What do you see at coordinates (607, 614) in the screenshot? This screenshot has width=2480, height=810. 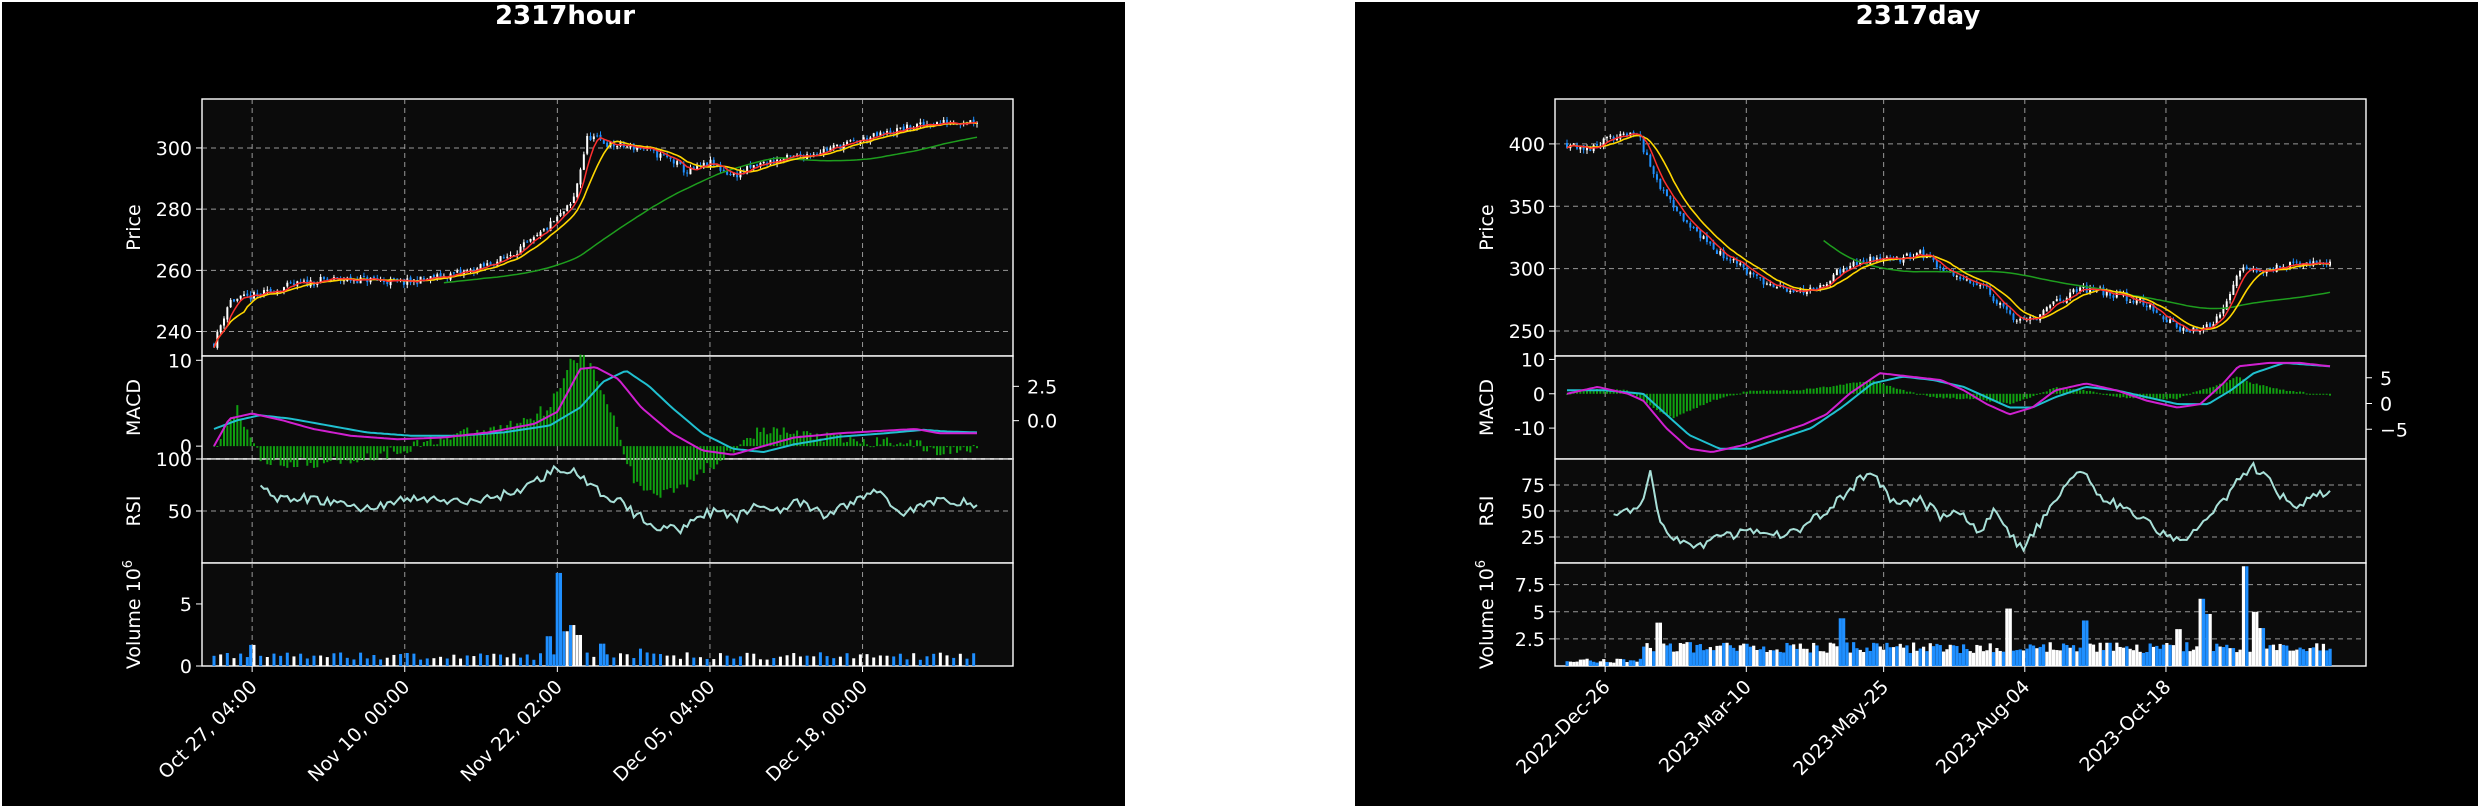 I see `volume-pane` at bounding box center [607, 614].